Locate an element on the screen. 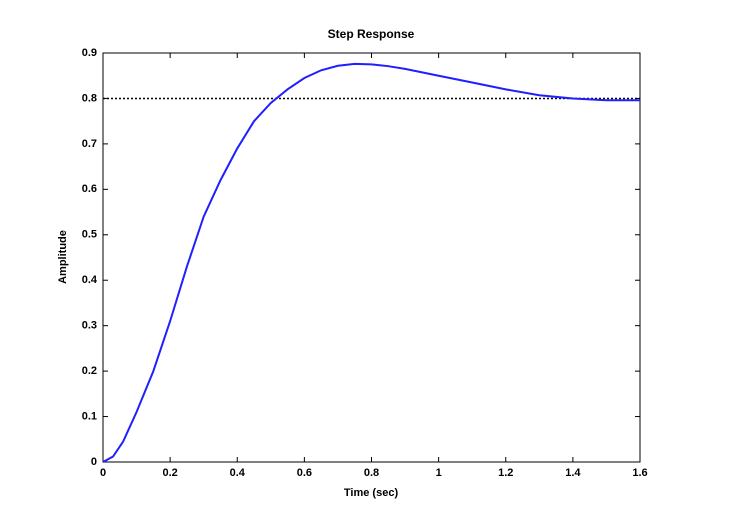 This screenshot has height=528, width=735. y-tick-label: 0.5 is located at coordinates (89, 235).